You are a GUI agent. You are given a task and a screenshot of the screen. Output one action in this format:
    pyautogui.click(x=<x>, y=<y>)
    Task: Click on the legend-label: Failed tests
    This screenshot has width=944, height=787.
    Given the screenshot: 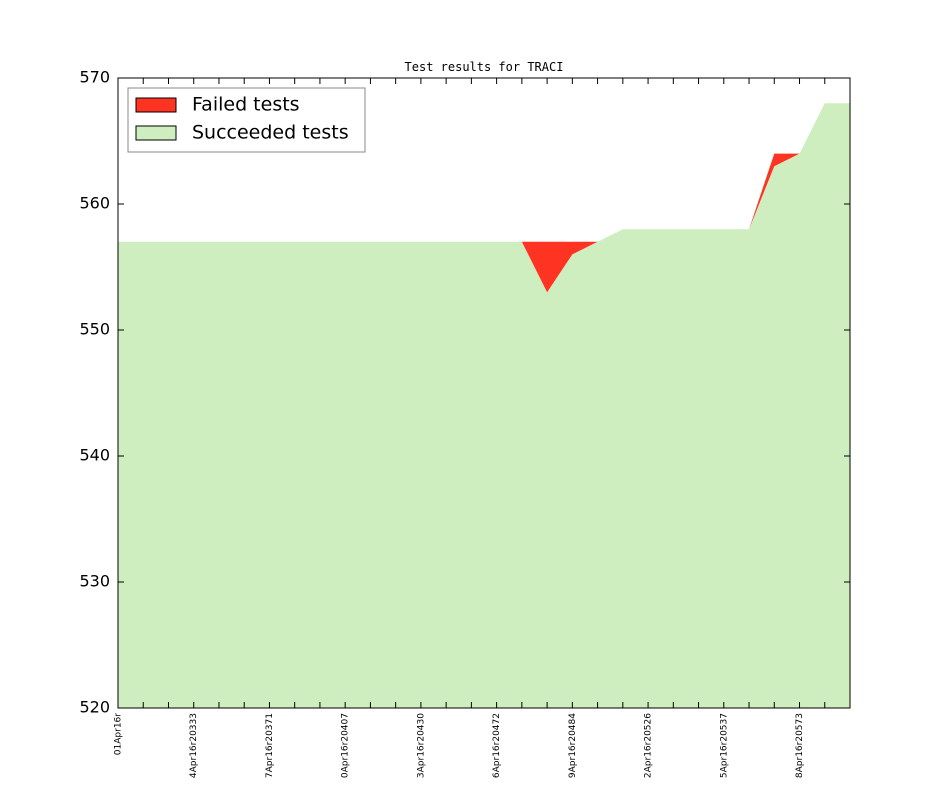 What is the action you would take?
    pyautogui.click(x=246, y=105)
    